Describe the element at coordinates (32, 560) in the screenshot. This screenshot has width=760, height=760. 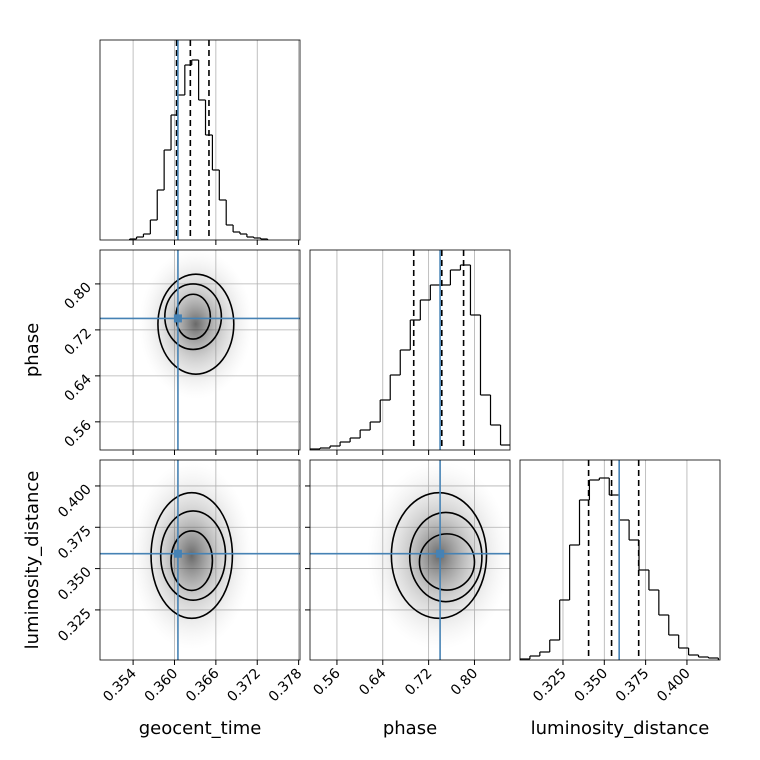
I see `y-axis-label: luminosity_distance` at that location.